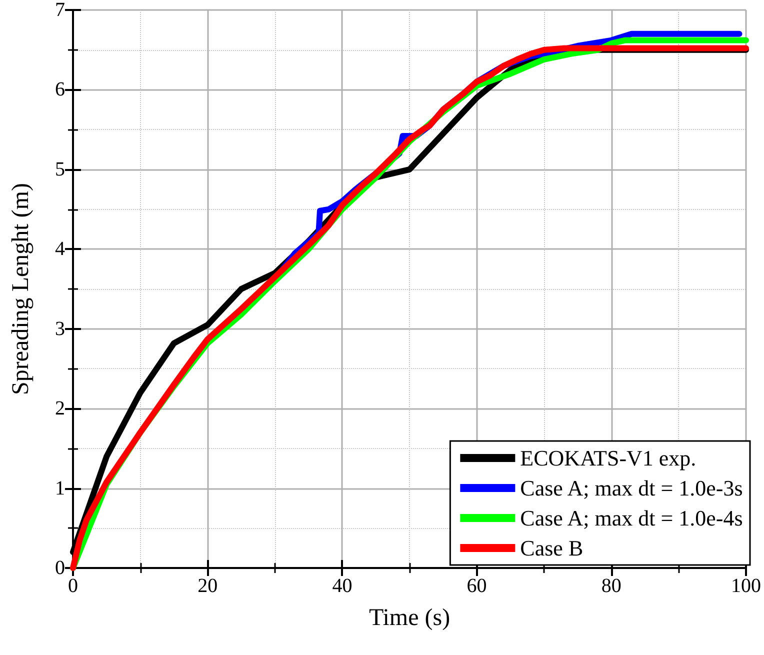 Image resolution: width=764 pixels, height=655 pixels. Describe the element at coordinates (60, 488) in the screenshot. I see `y-tick-label: 1` at that location.